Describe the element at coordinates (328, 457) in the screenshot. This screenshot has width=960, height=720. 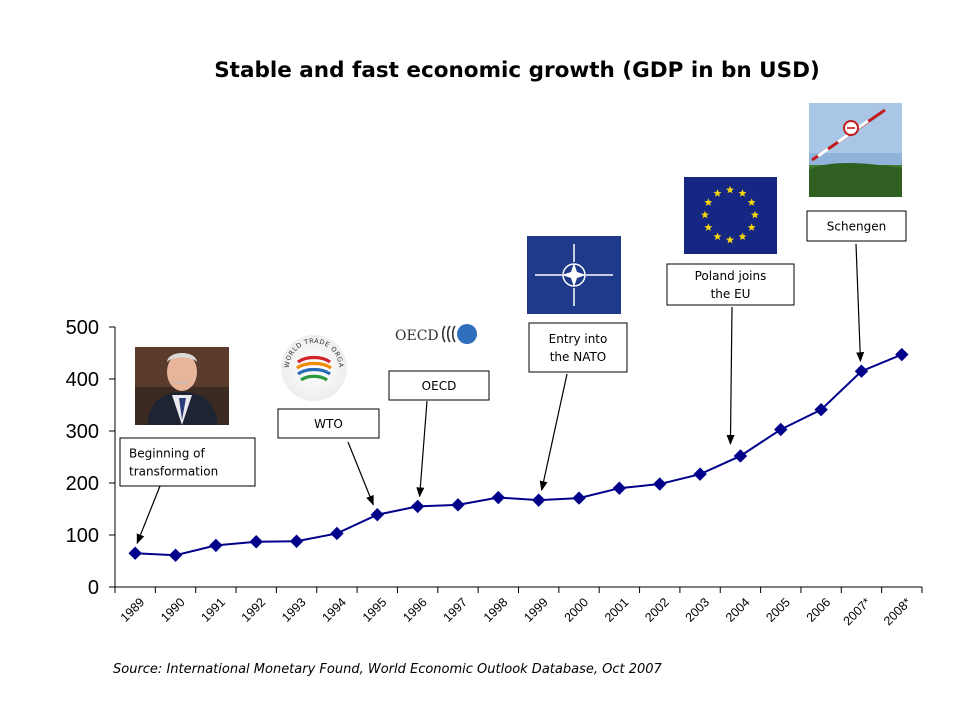
I see `annotation-callout: WTO` at that location.